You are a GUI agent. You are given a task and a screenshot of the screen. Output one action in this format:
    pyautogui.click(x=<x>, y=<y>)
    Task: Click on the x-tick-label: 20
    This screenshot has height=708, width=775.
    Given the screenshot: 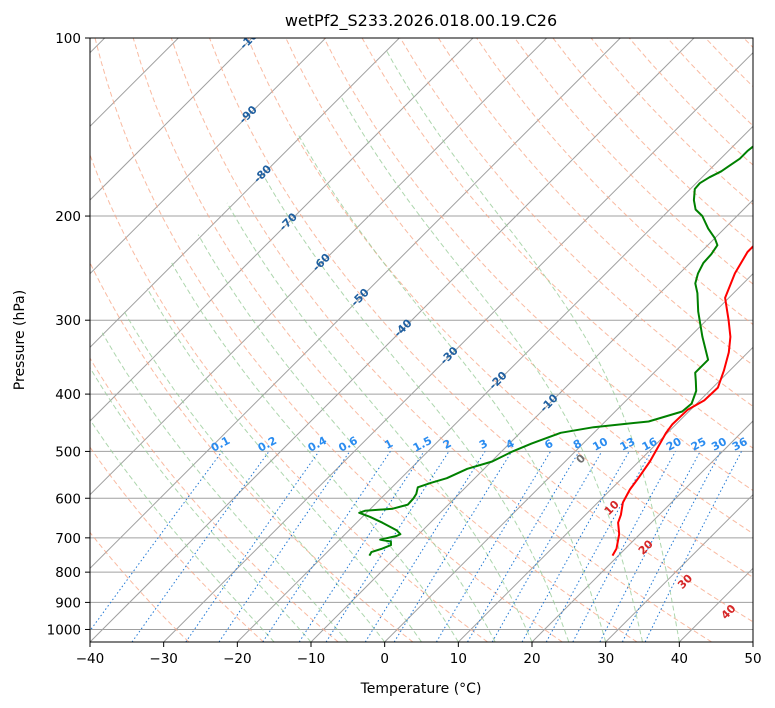 What is the action you would take?
    pyautogui.click(x=531, y=659)
    